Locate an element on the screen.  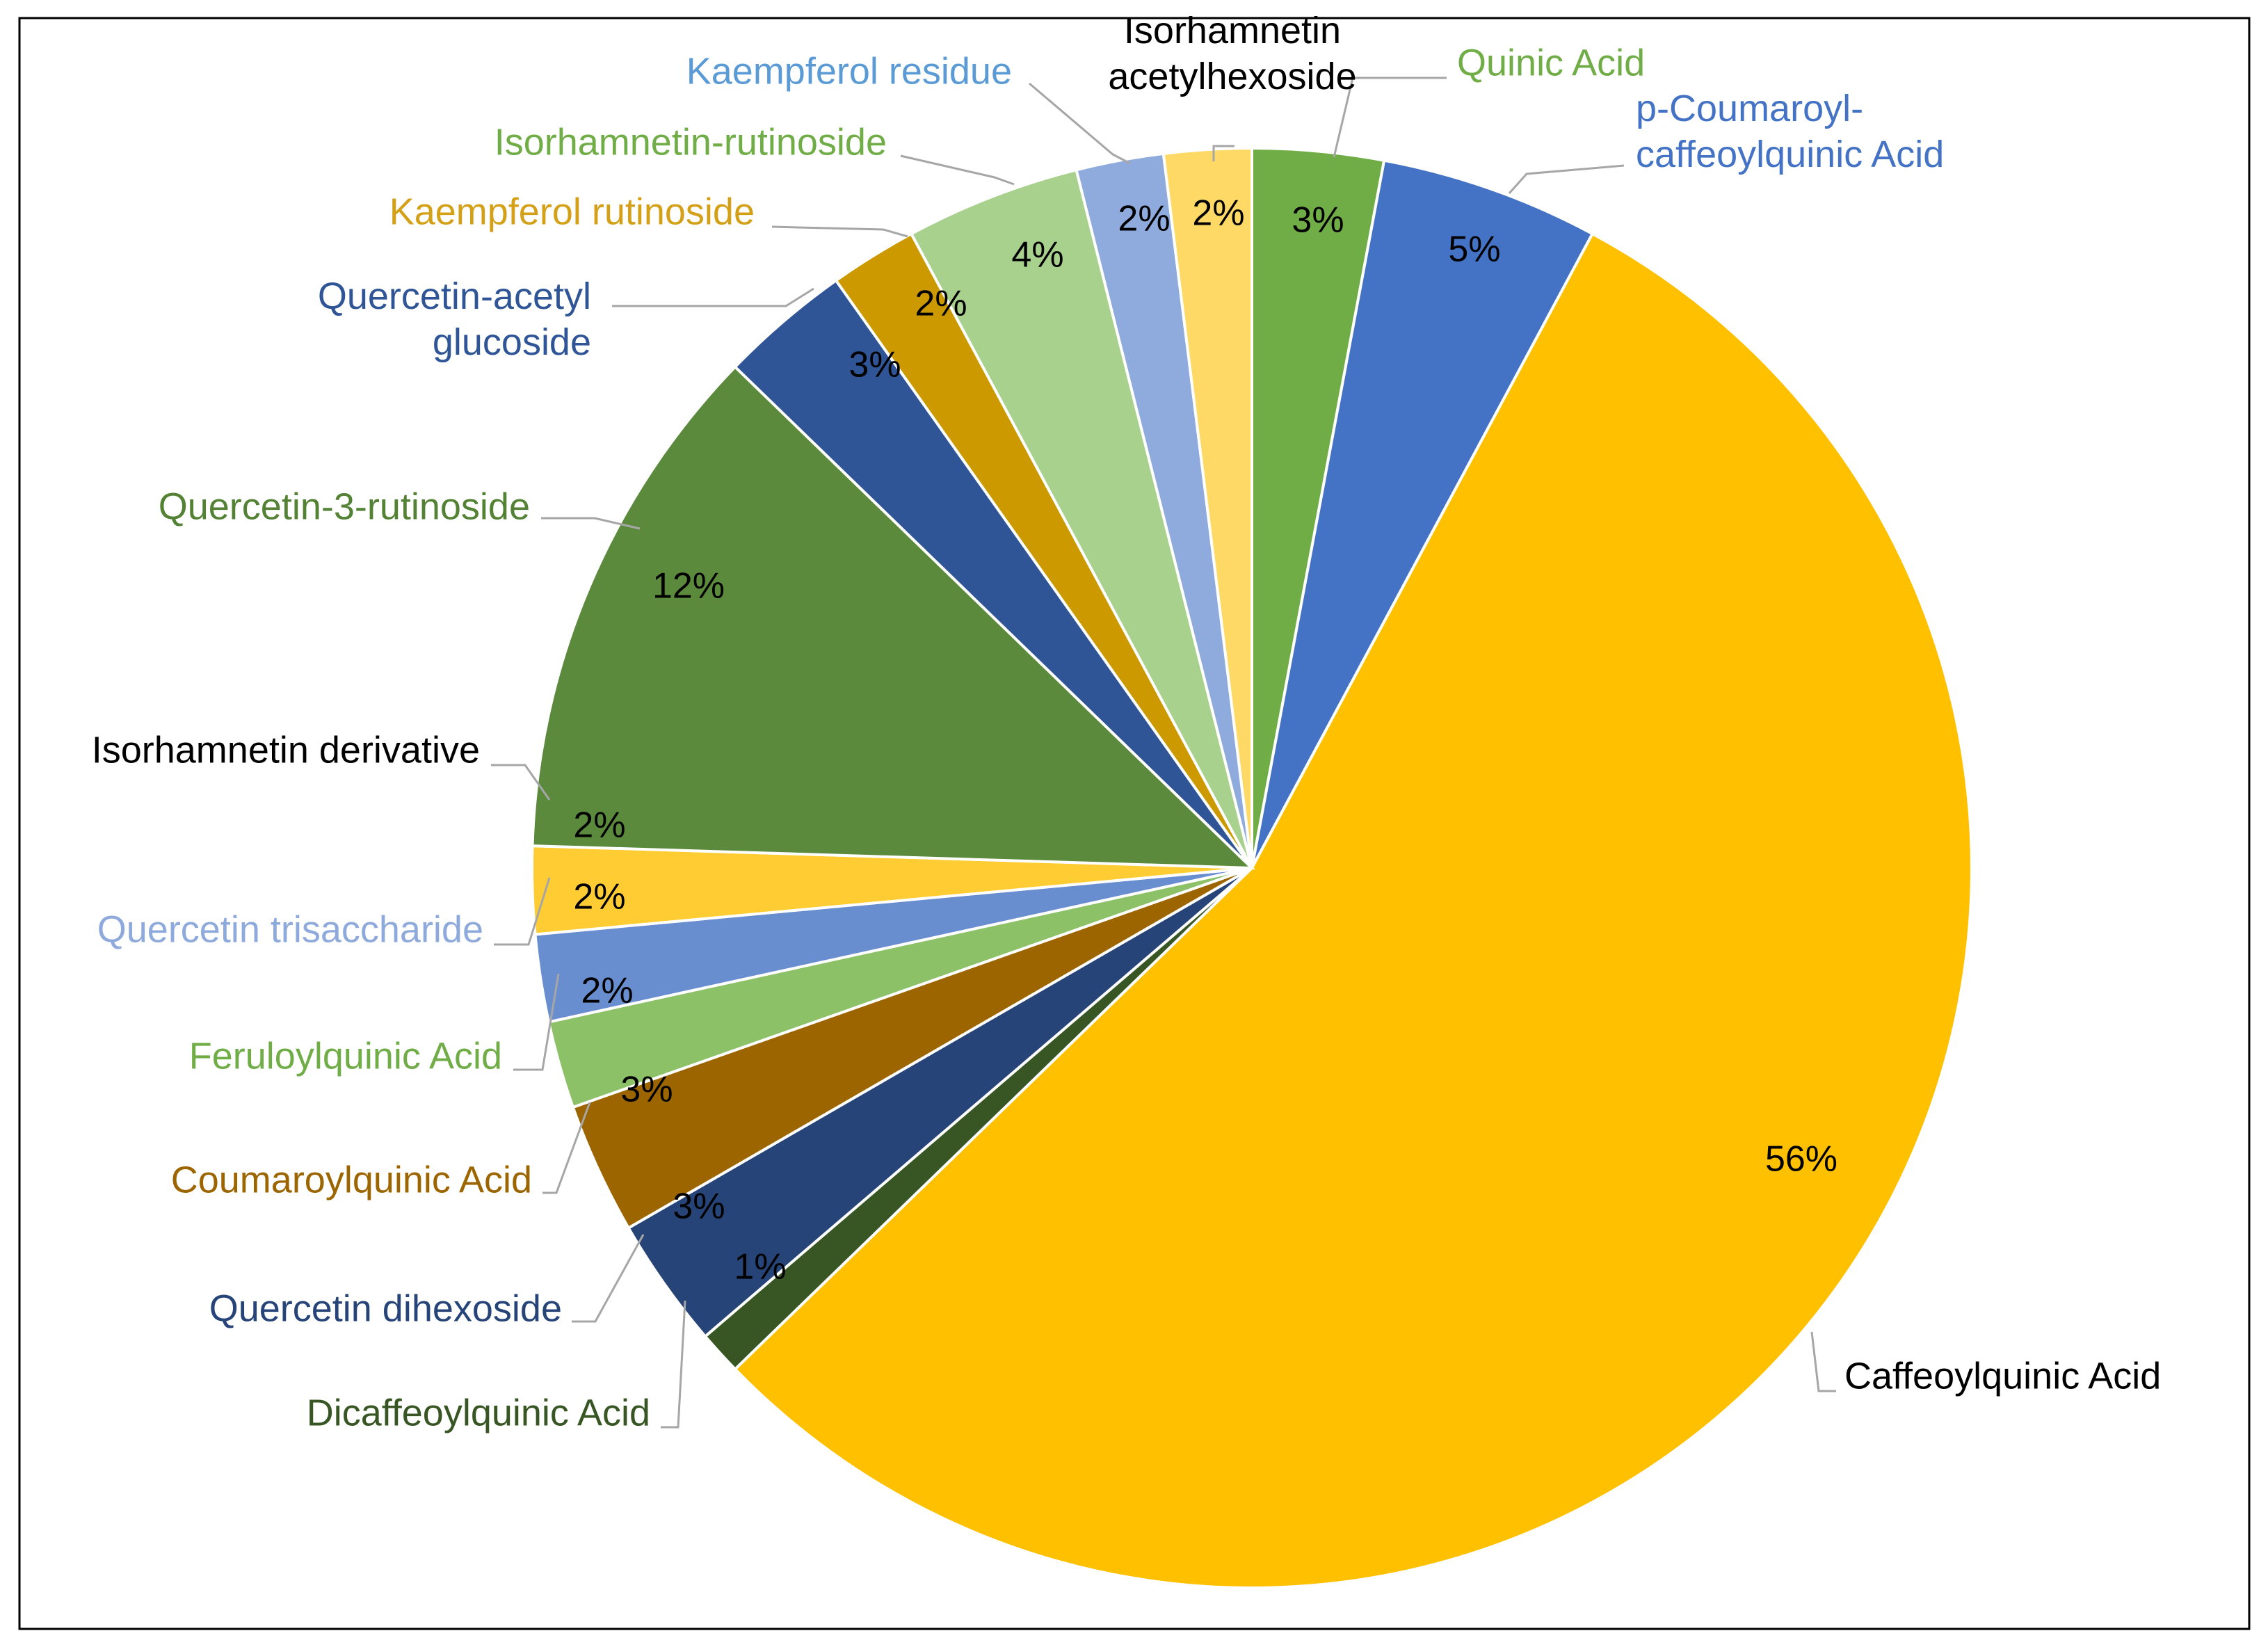
leader-line-quercetin-acetyl-glucoside is located at coordinates (713, 297).